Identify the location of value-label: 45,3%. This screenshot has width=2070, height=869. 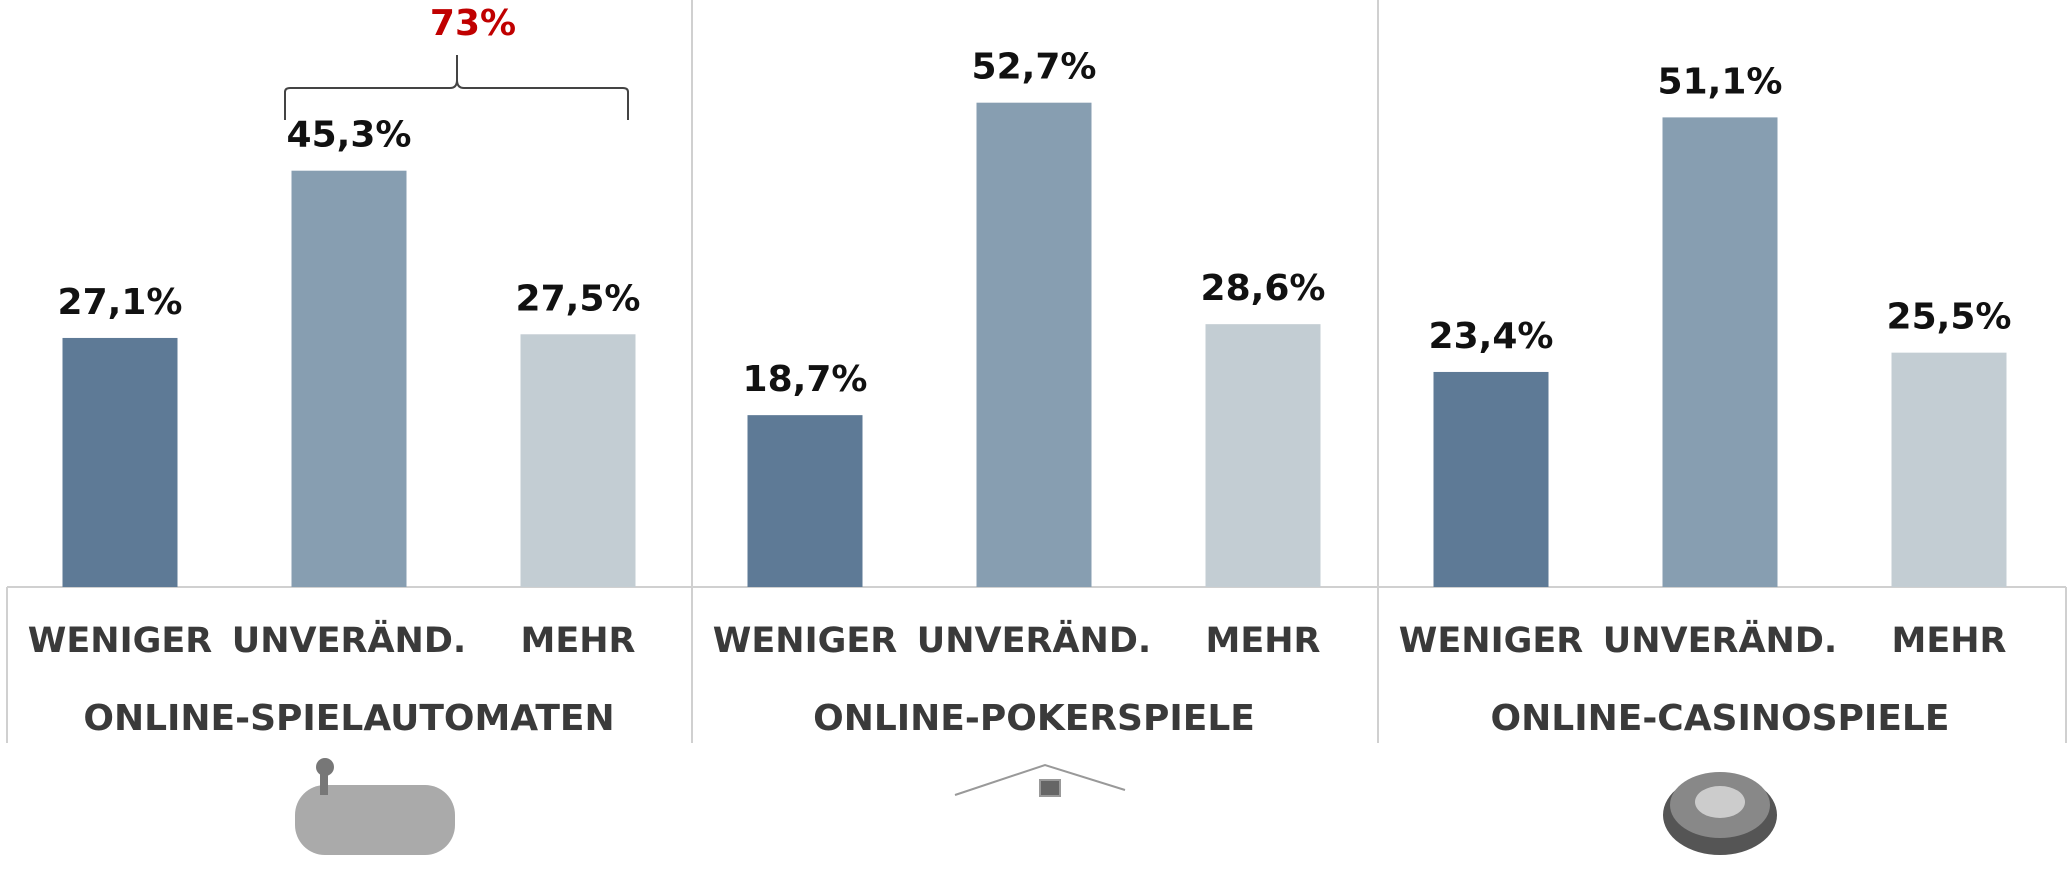
(349, 135).